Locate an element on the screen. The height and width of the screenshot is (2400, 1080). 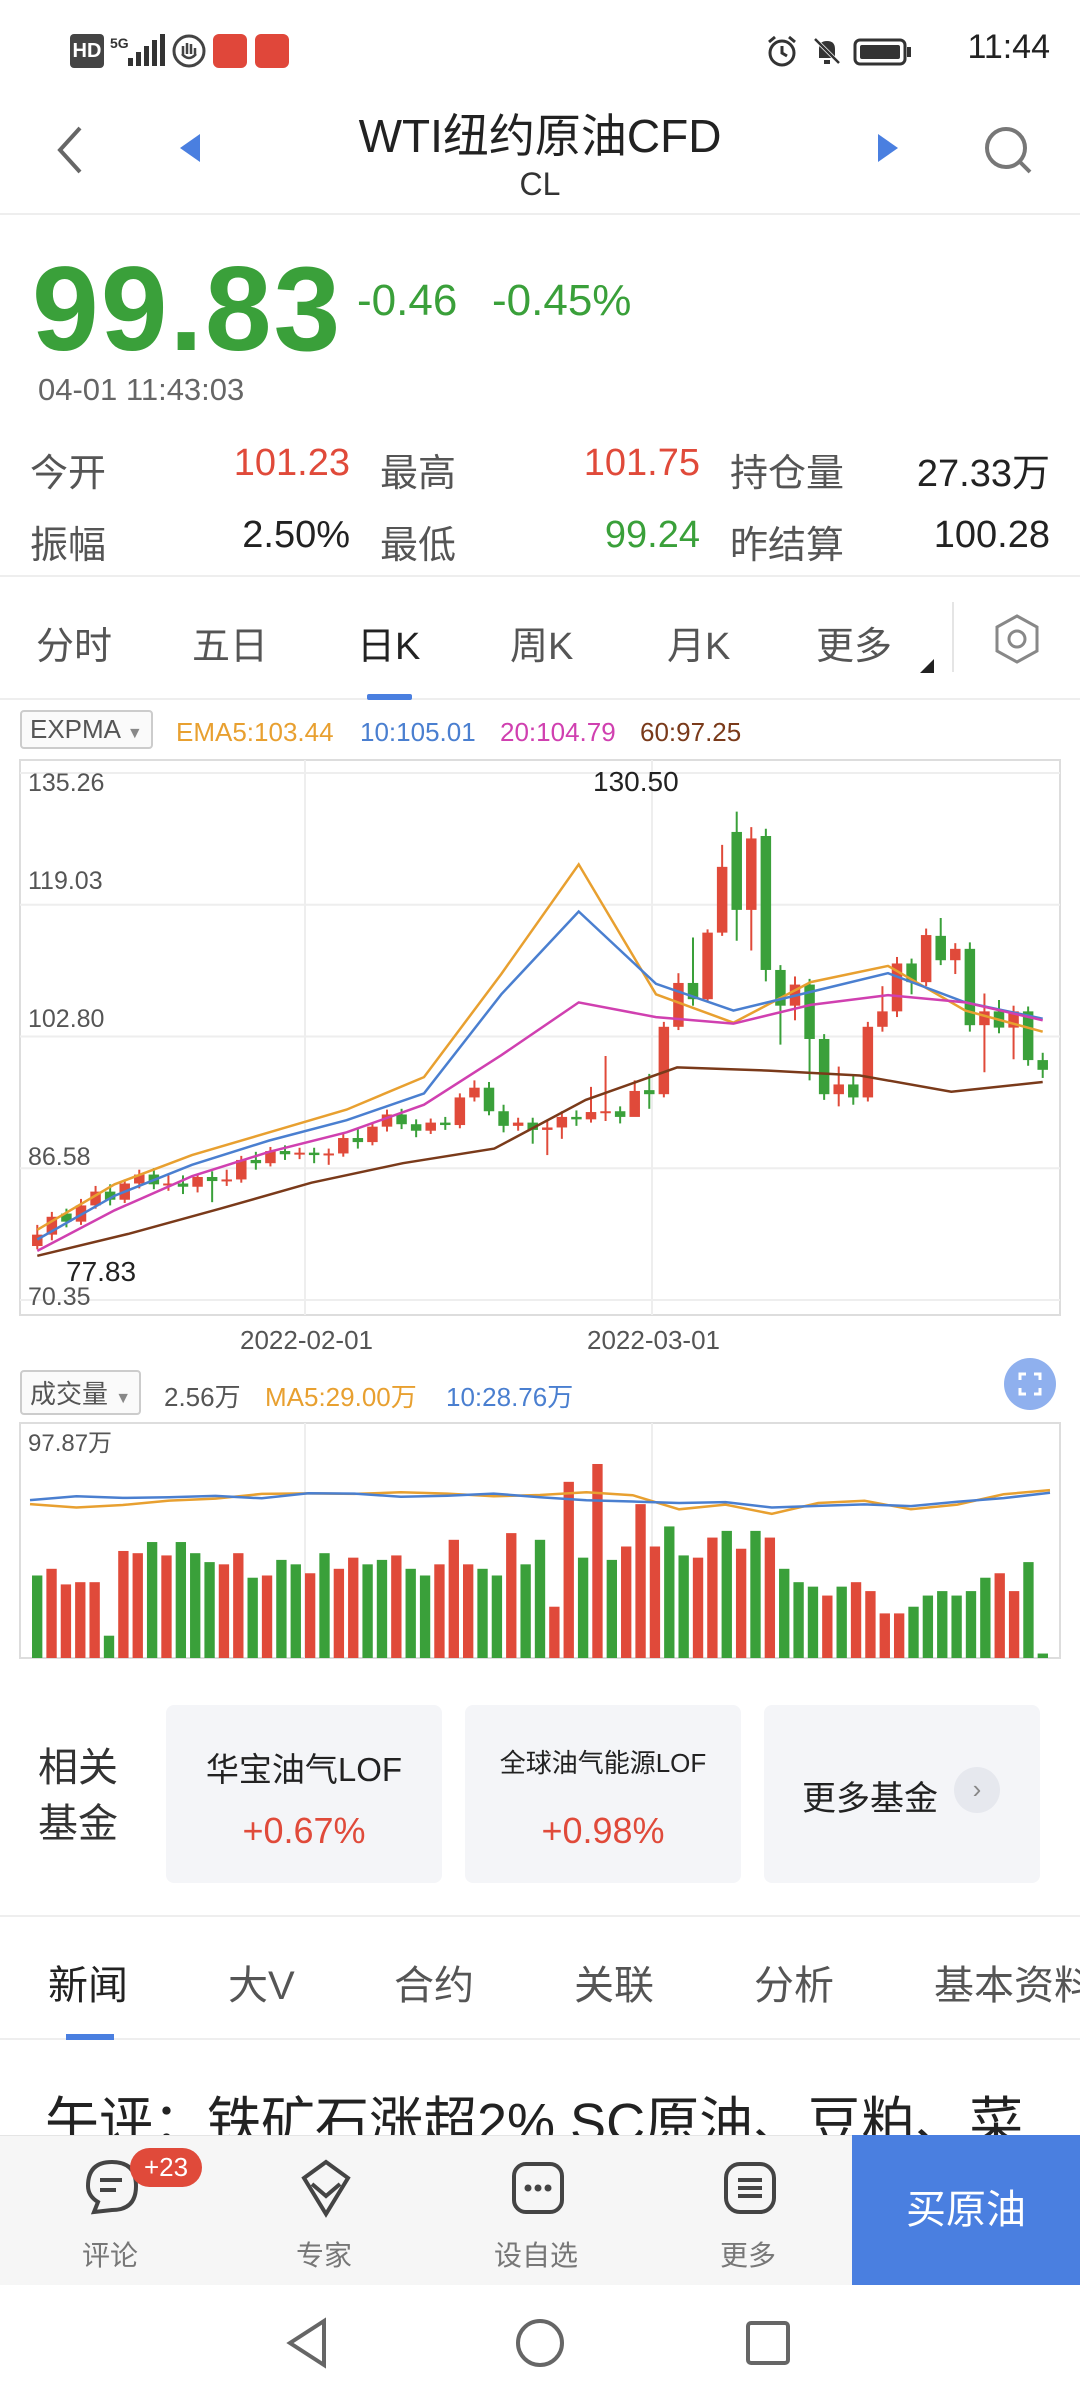
tab-analysis: 分析 is located at coordinates (794, 1986).